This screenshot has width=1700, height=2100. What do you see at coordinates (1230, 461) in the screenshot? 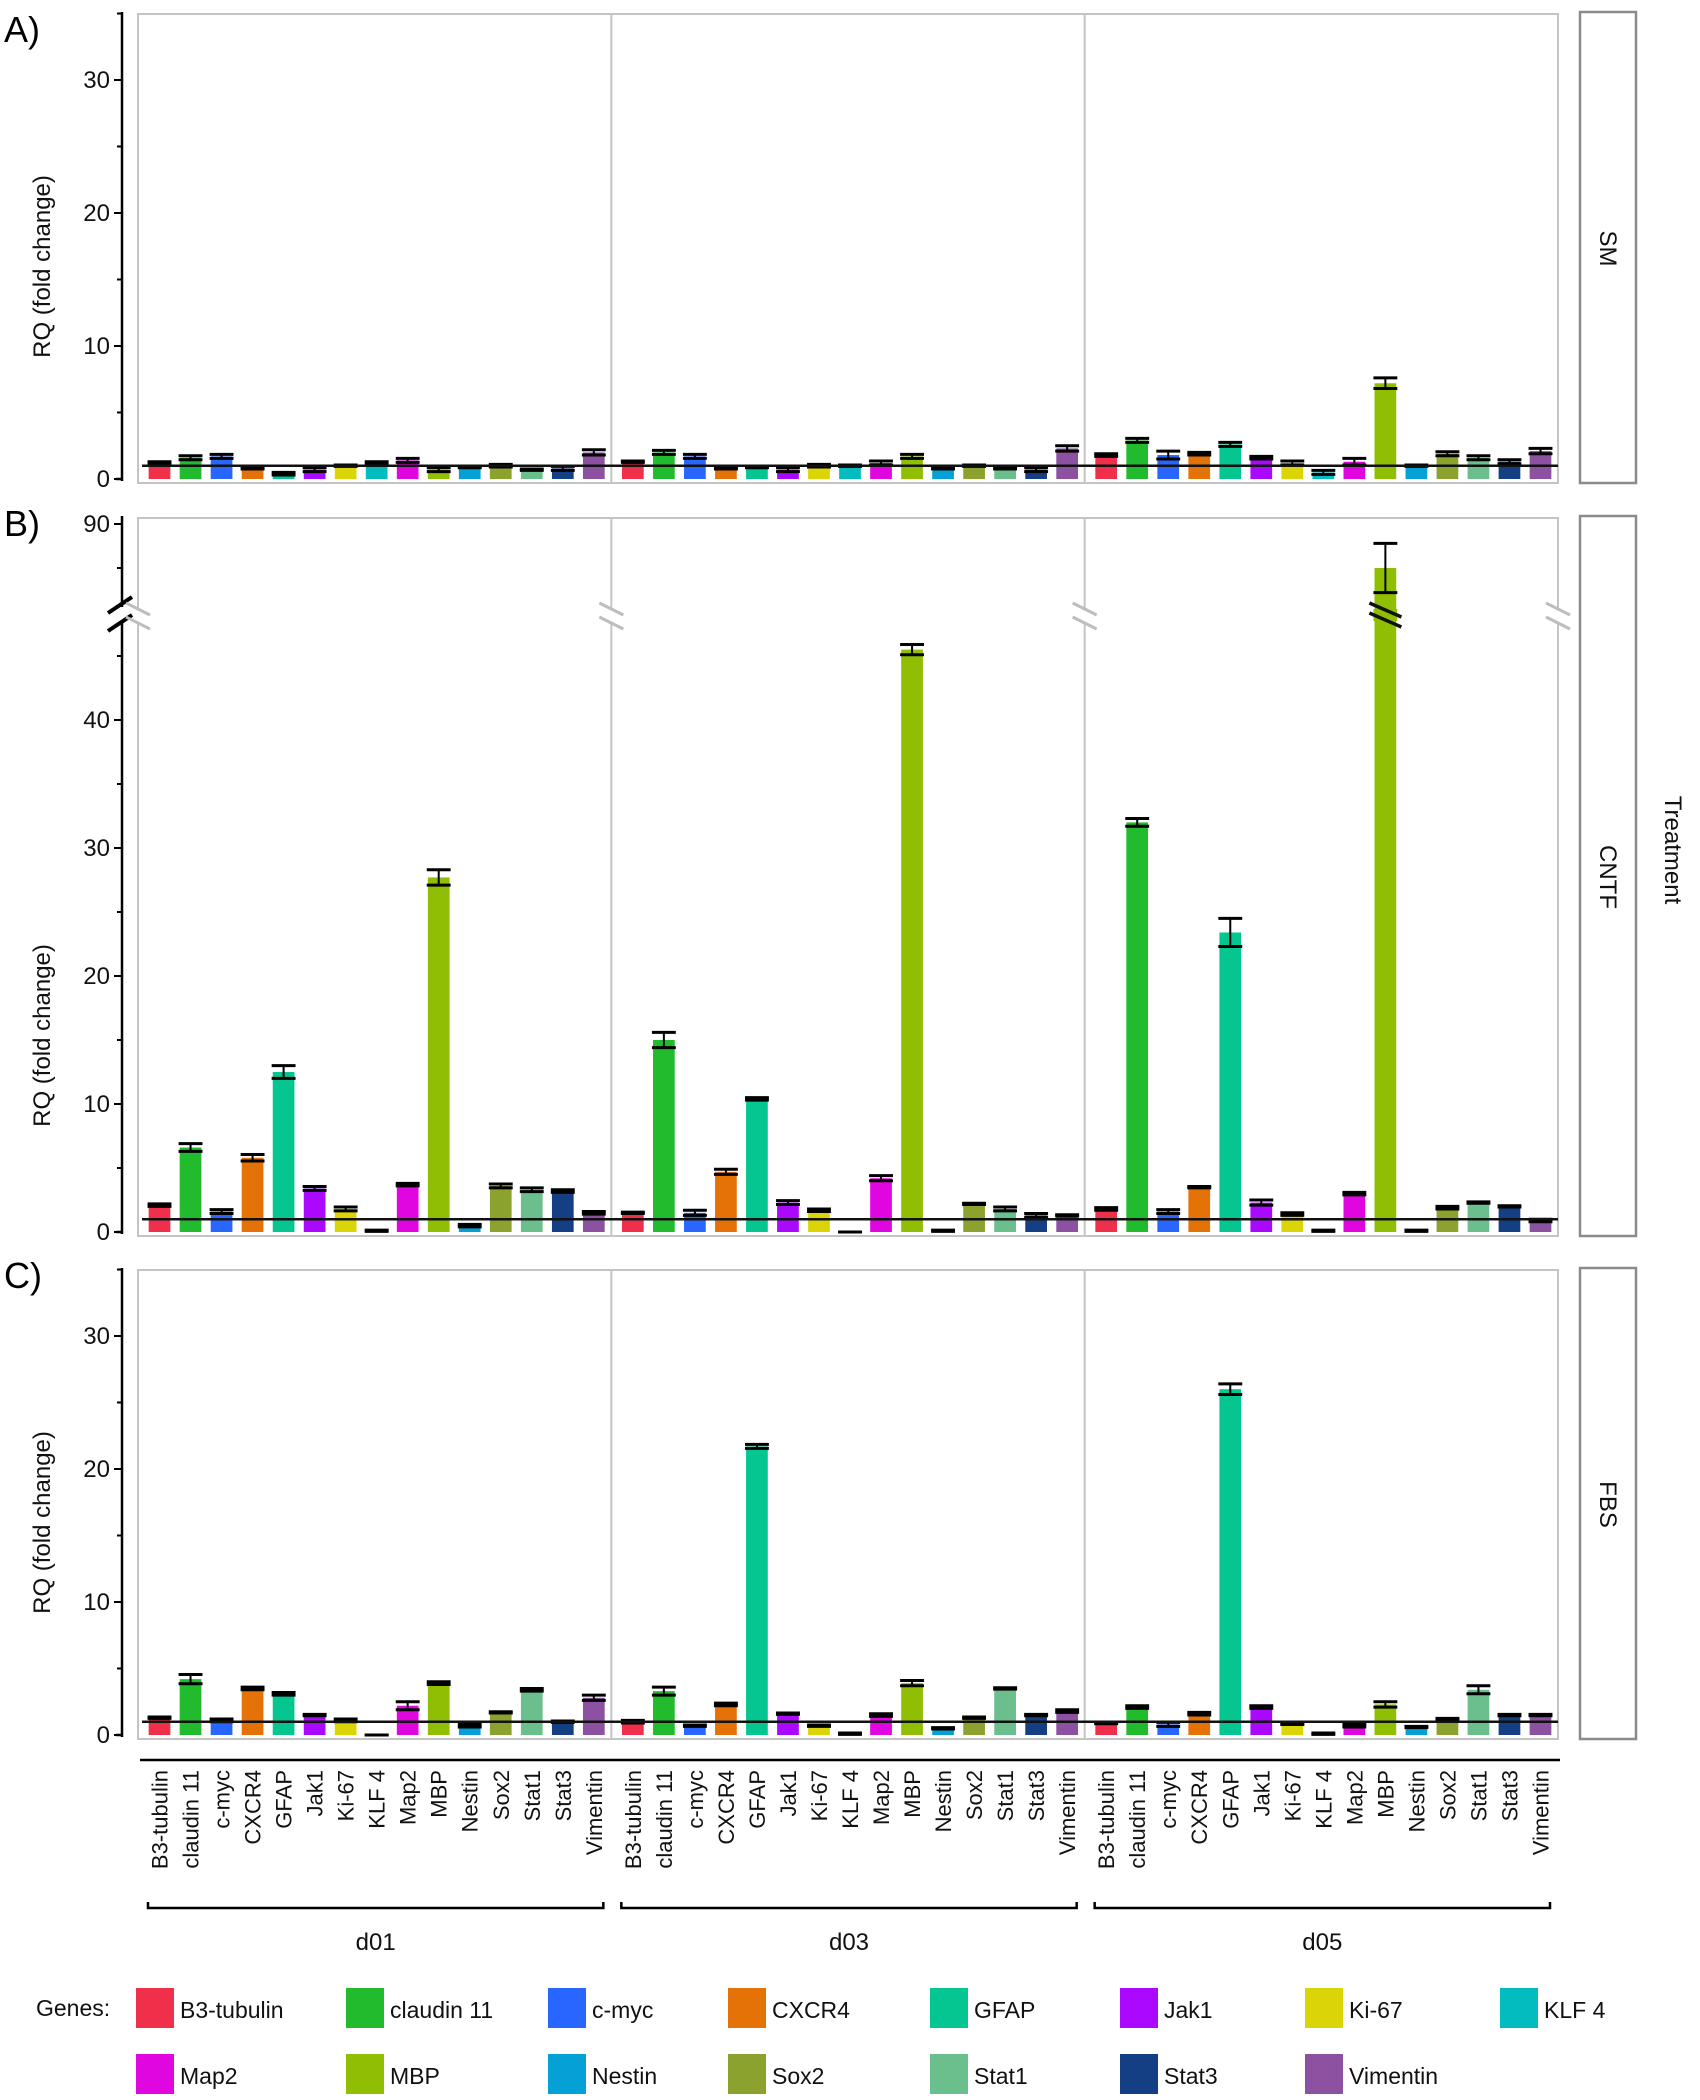
I see `bar-sm-d05-gfap` at bounding box center [1230, 461].